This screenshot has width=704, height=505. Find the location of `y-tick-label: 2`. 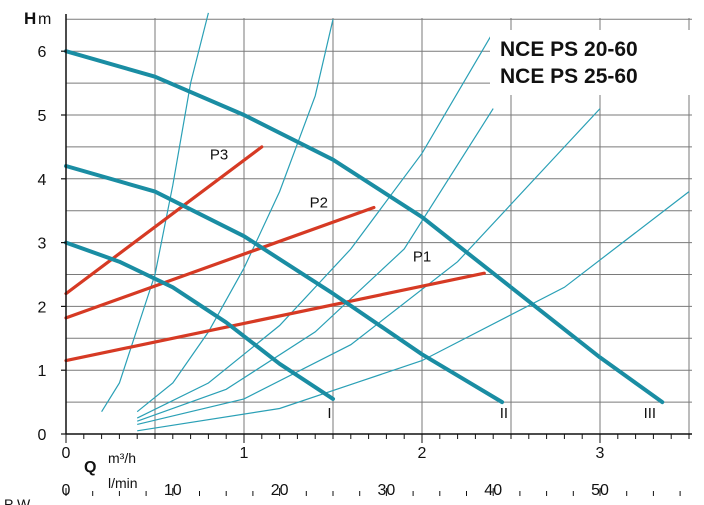

y-tick-label: 2 is located at coordinates (42, 307).